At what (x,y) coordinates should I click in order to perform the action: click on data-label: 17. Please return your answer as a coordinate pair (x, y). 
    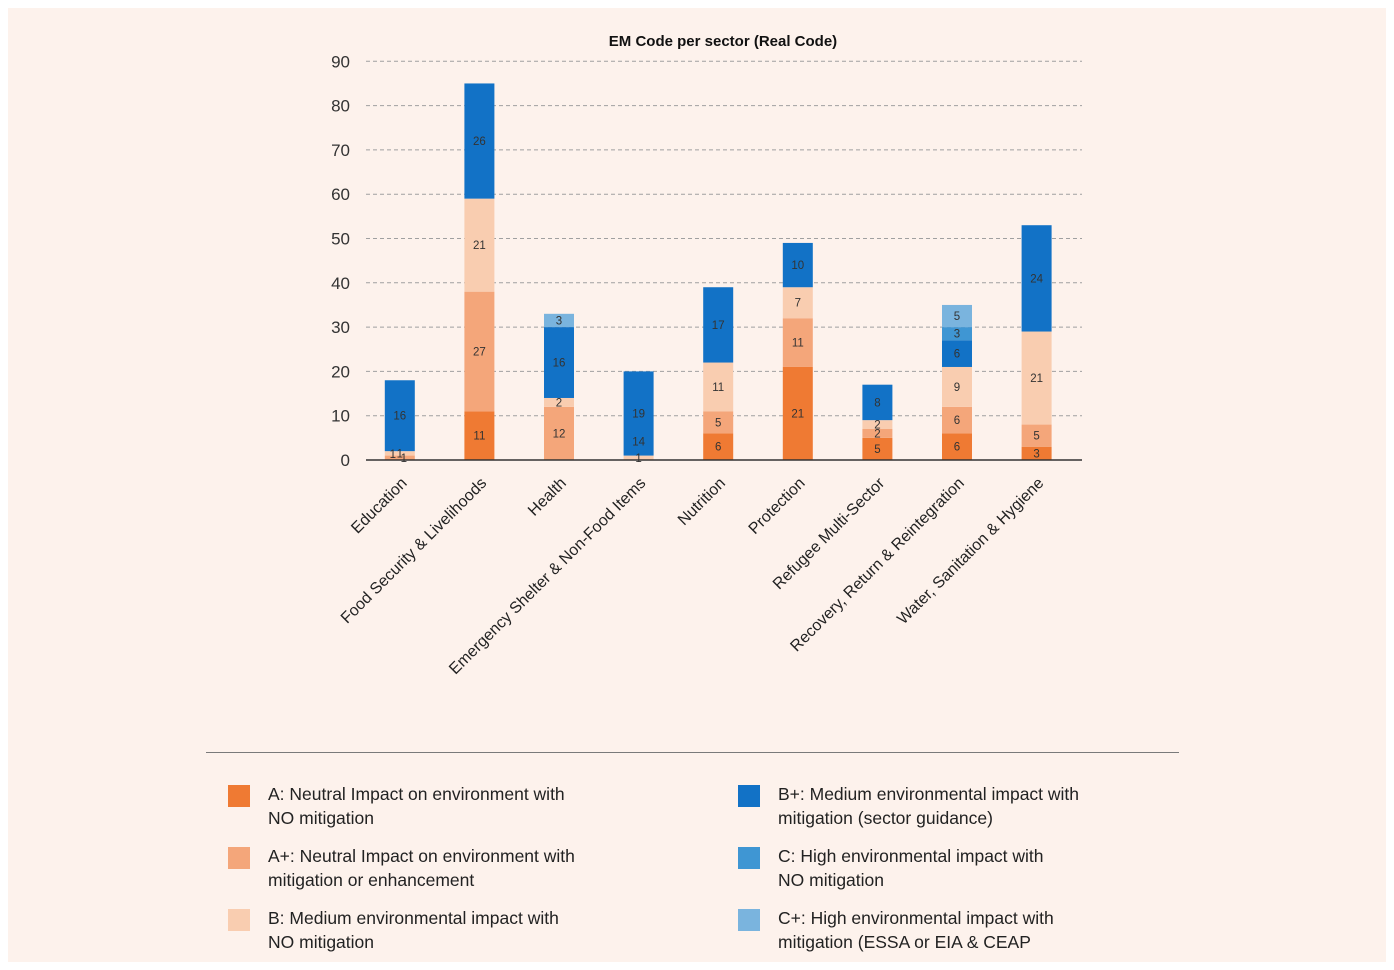
    Looking at the image, I should click on (718, 326).